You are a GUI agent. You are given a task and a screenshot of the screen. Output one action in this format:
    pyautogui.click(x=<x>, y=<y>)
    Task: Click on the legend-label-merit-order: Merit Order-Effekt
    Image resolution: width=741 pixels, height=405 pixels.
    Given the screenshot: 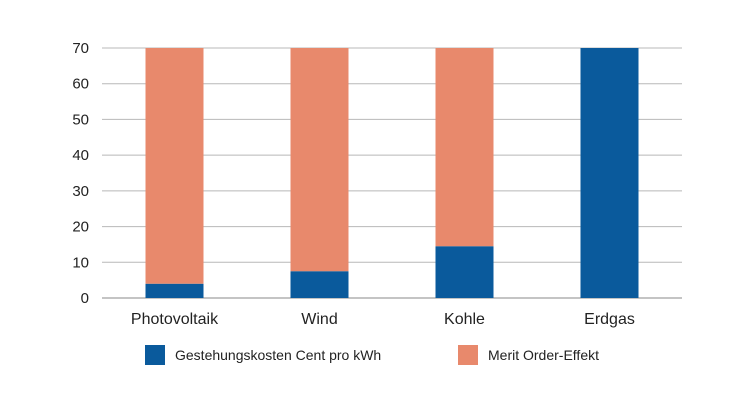 What is the action you would take?
    pyautogui.click(x=543, y=355)
    